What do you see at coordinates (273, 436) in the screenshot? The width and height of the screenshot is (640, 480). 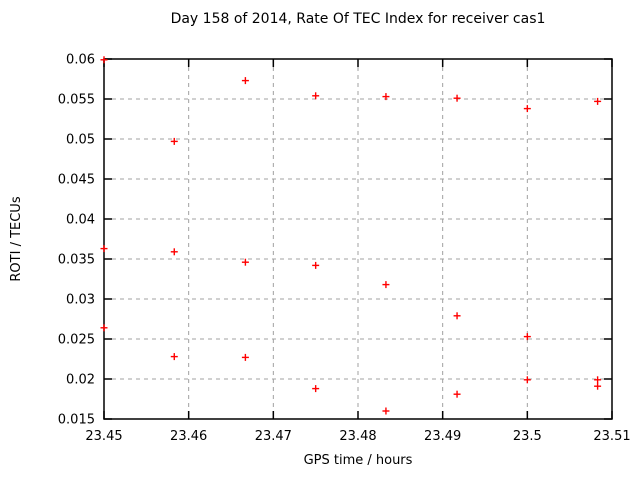 I see `x-tick-label: 23.47` at bounding box center [273, 436].